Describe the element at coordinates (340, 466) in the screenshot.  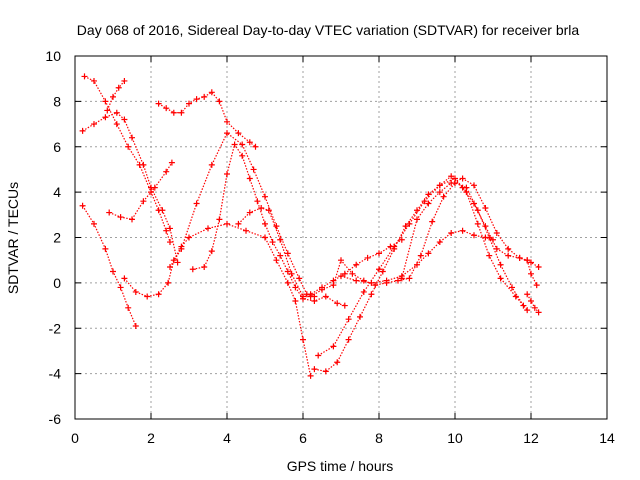
I see `x-axis-label: GPS time / hours` at that location.